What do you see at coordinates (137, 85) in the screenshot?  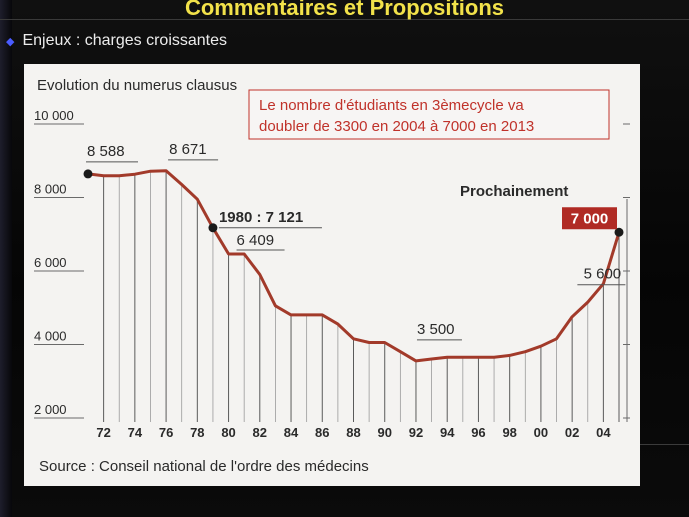 I see `chart-title: Evolution du numerus clausus` at bounding box center [137, 85].